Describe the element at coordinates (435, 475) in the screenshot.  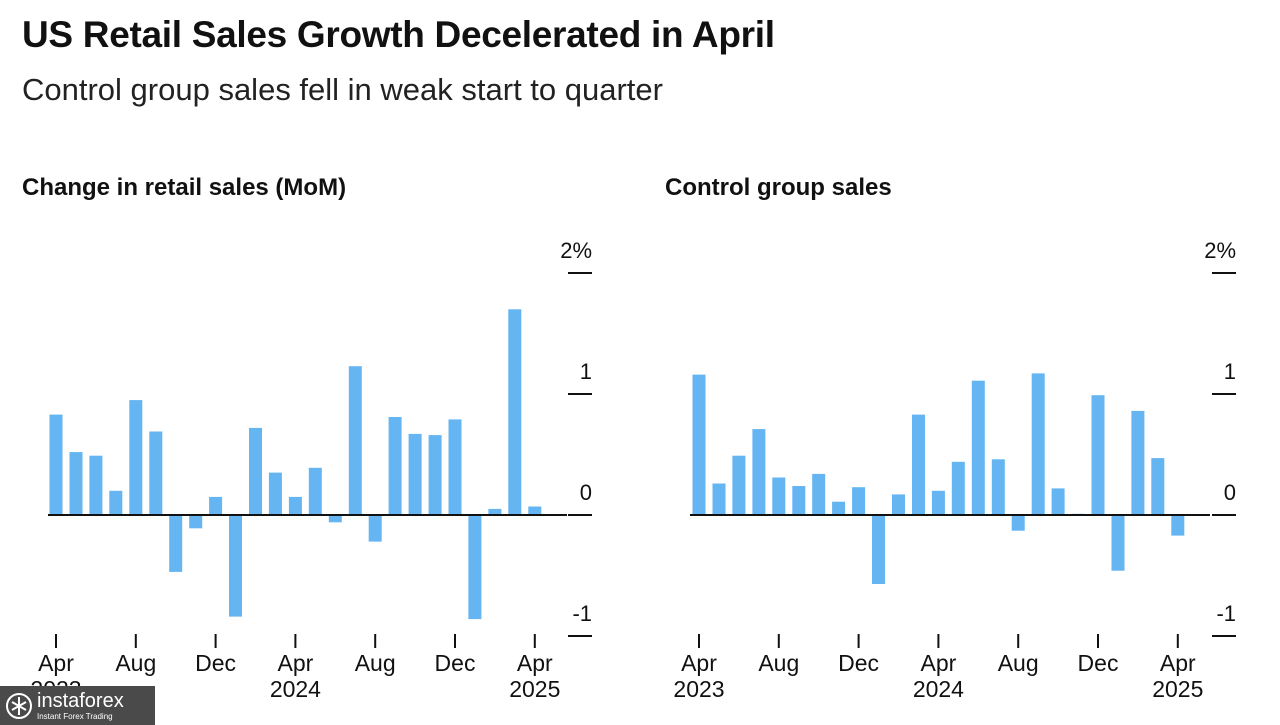
I see `bar-nov-2024` at that location.